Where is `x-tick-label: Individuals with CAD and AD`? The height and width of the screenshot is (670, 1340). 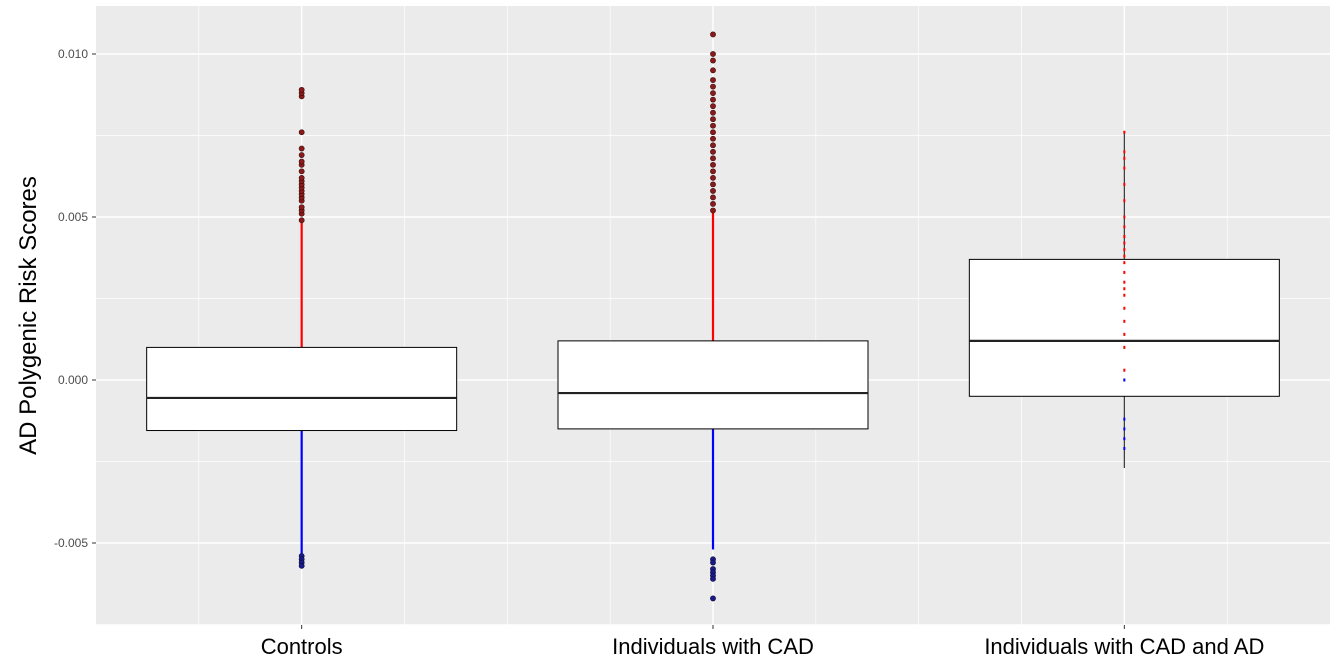 x-tick-label: Individuals with CAD and AD is located at coordinates (1124, 646).